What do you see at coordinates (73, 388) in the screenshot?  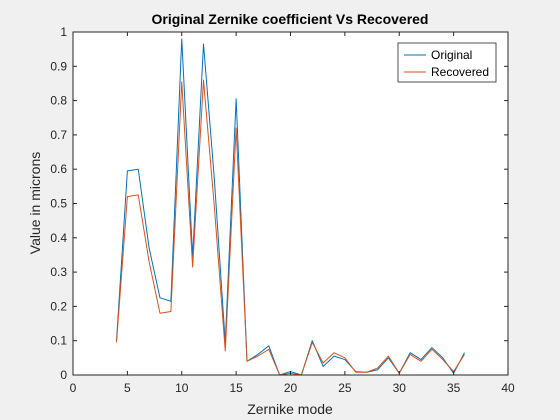 I see `x-tick-label: 0` at bounding box center [73, 388].